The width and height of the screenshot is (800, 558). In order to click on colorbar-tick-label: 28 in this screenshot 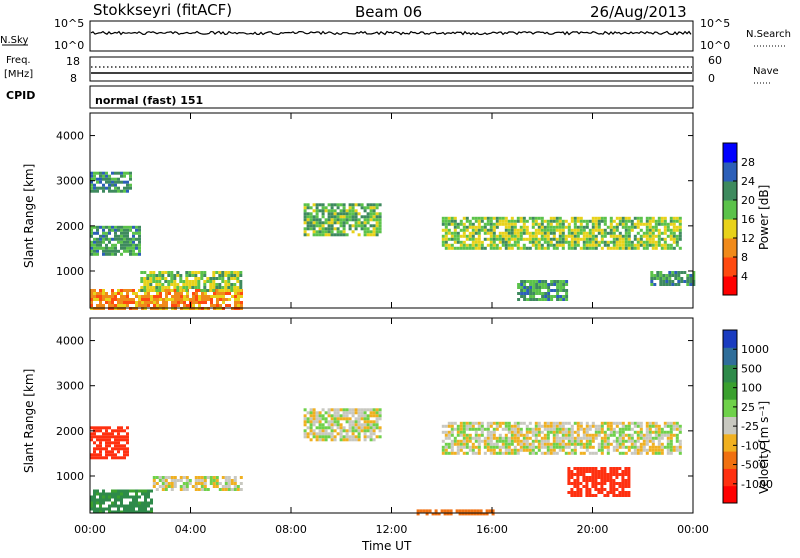, I will do `click(748, 162)`.